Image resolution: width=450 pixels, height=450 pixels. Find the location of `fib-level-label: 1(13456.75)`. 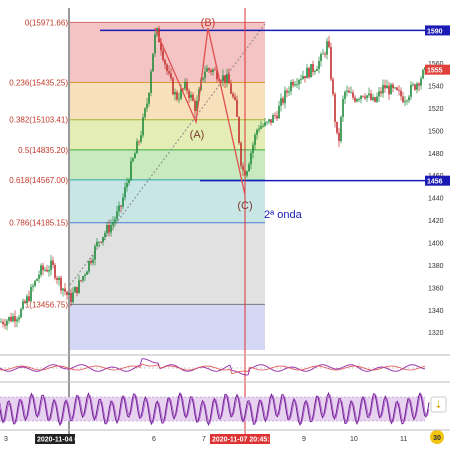

fib-level-label: 1(13456.75) is located at coordinates (46, 304).